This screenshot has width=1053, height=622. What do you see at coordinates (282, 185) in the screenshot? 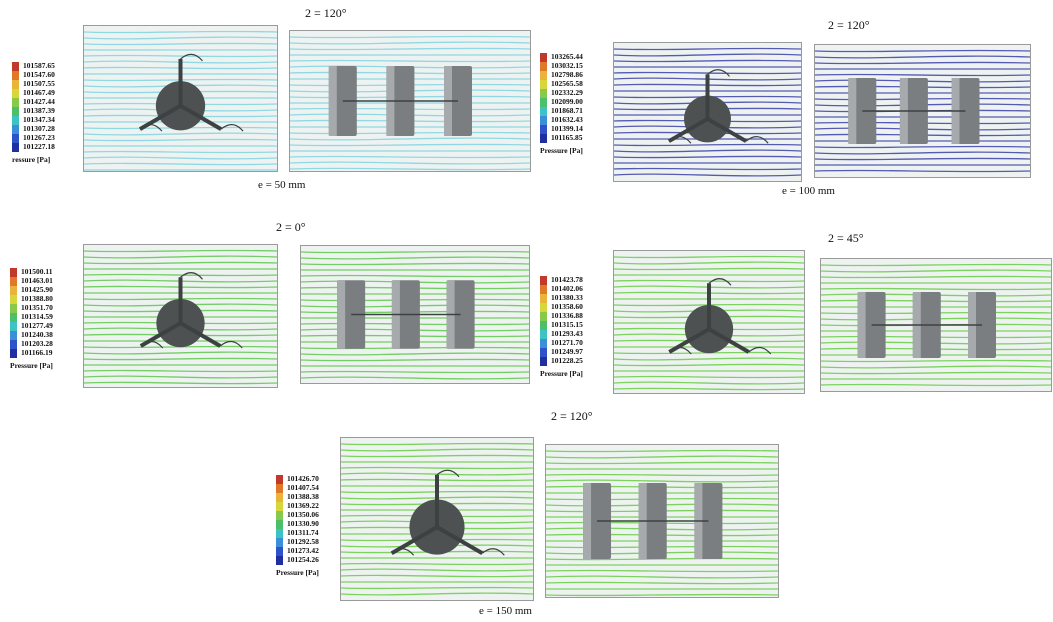
I see `e-label-50: e = 50 mm` at bounding box center [282, 185].